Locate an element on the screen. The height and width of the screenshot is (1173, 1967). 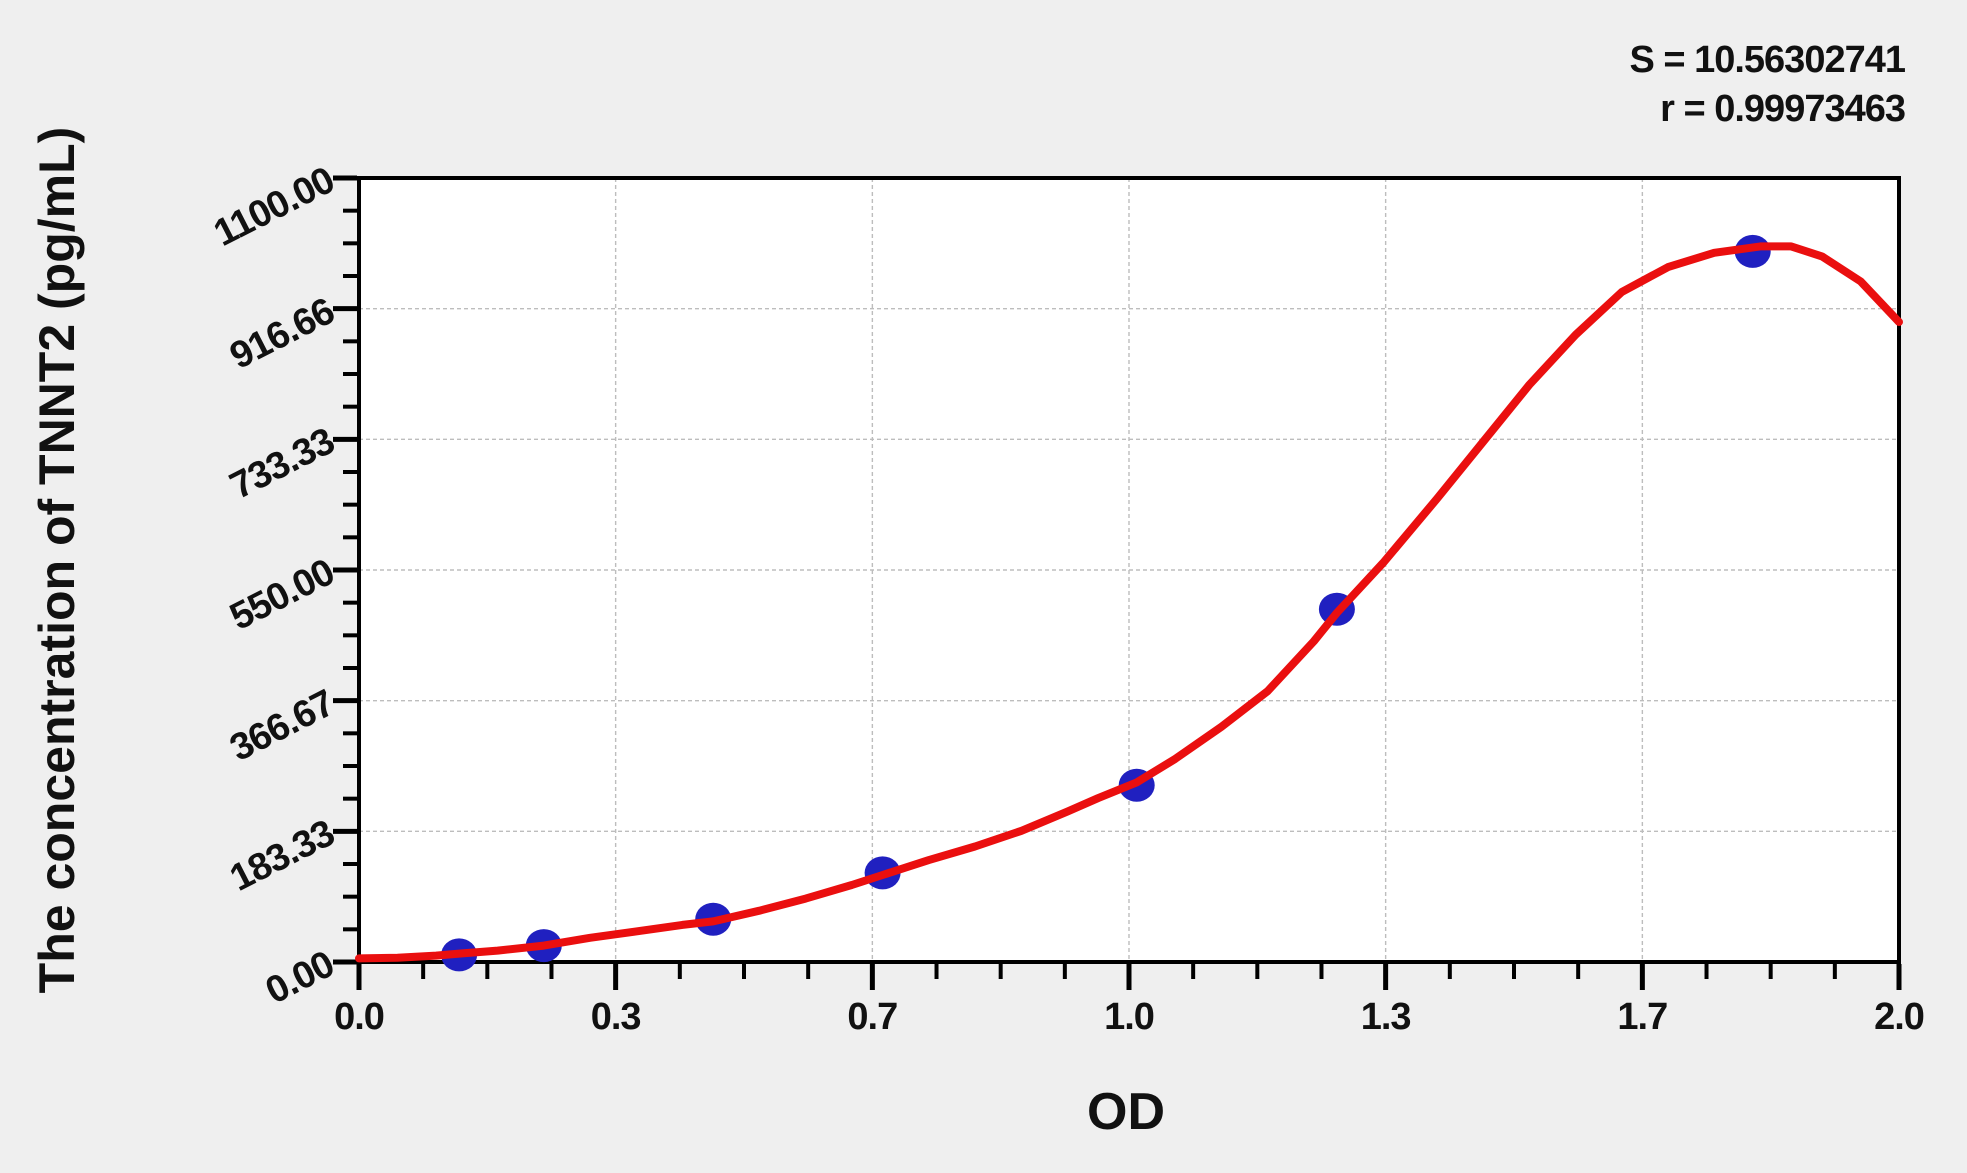
x-tick-label: 0.3 is located at coordinates (616, 1017).